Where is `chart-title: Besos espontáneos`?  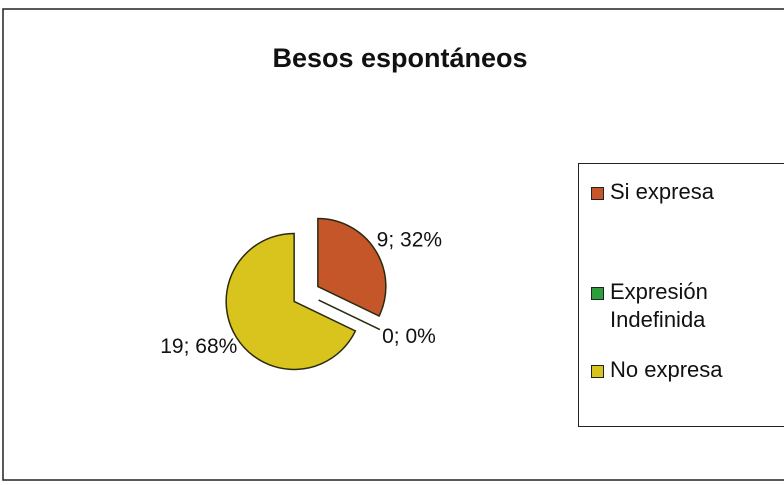 chart-title: Besos espontáneos is located at coordinates (399, 58).